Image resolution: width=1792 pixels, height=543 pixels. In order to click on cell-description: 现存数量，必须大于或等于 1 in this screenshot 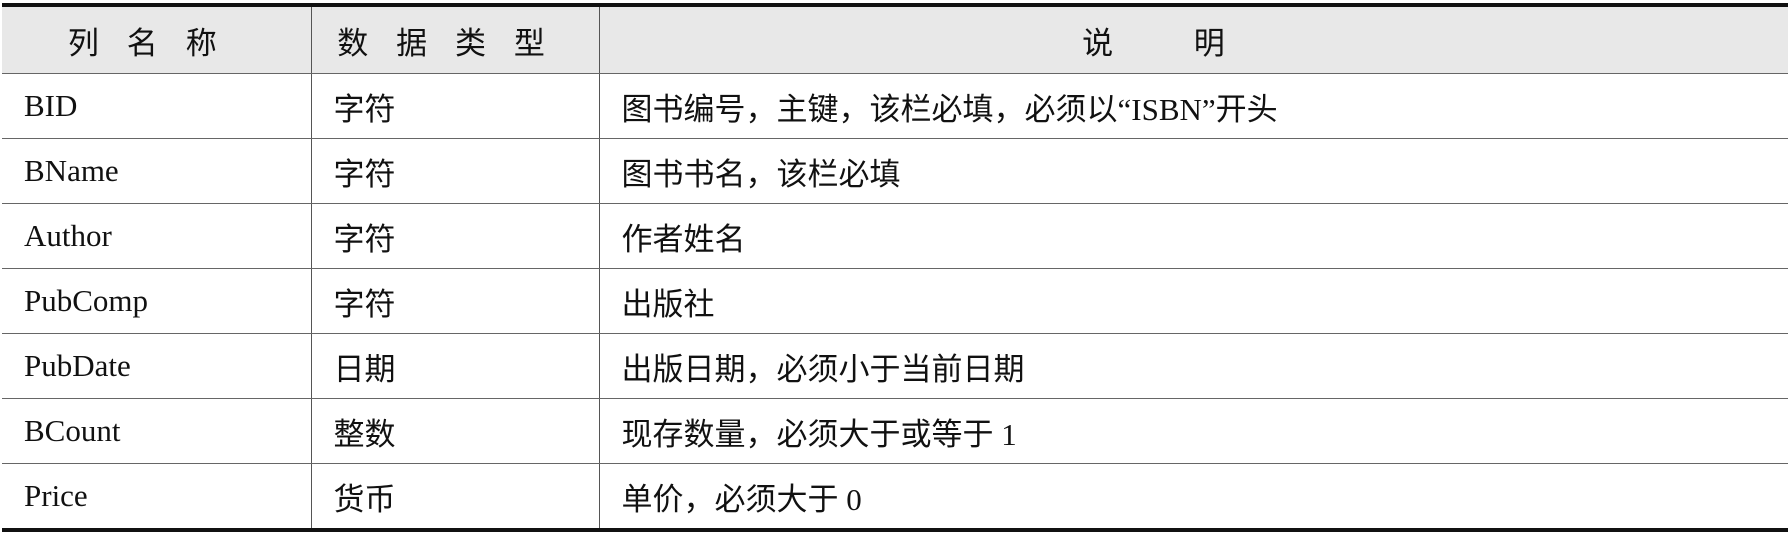, I will do `click(1193, 431)`.